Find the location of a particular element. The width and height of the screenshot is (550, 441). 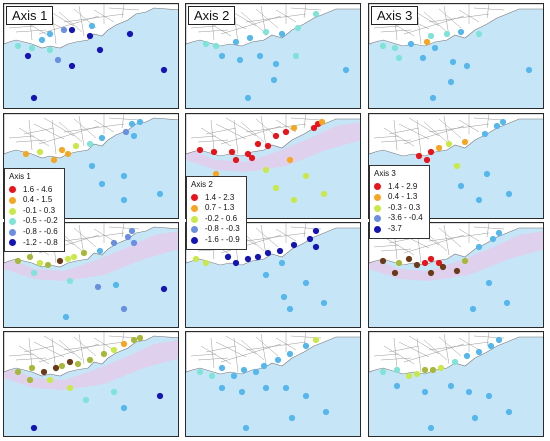

map-panel-row4-axis3 is located at coordinates (456, 384).